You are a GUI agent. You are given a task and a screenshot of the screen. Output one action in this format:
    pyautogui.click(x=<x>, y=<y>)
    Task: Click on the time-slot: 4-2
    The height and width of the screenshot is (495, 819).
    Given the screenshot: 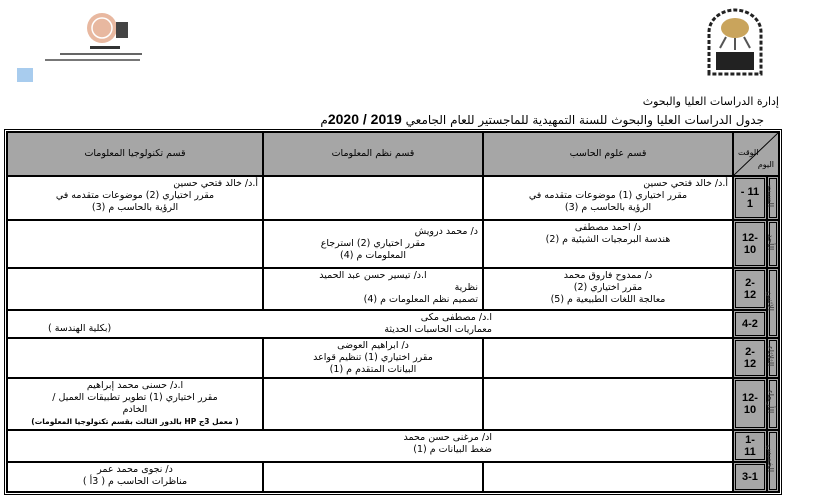 What is the action you would take?
    pyautogui.click(x=749, y=324)
    